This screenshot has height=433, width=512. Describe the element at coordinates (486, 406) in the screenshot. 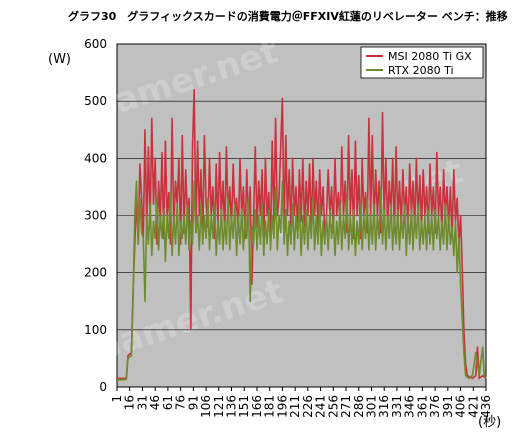

I see `x-tick-label-29: 436` at that location.